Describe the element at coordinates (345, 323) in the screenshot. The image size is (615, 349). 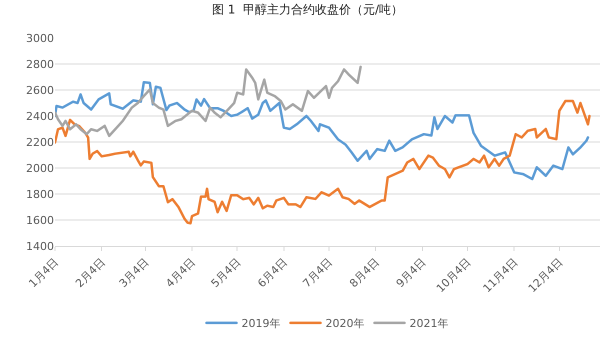
I see `legend-label: 2020年` at that location.